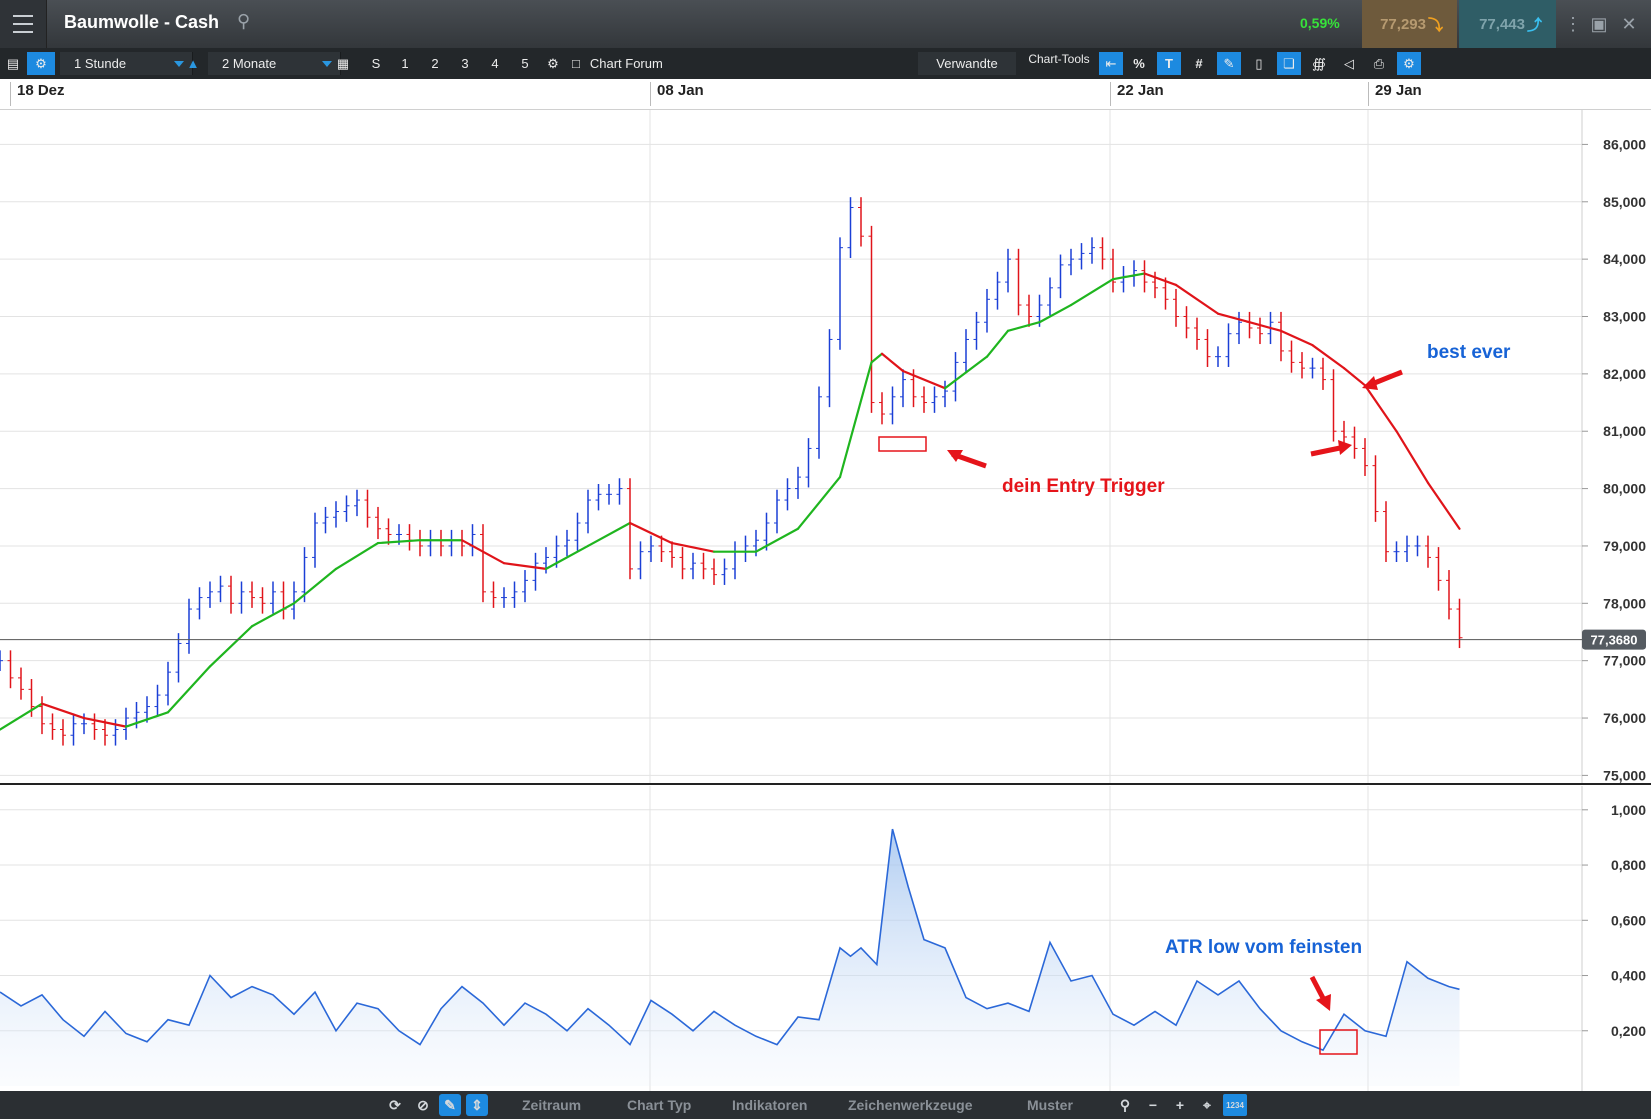  Describe the element at coordinates (1409, 24) in the screenshot. I see `sell-price-button: 77,293 ⤵` at that location.